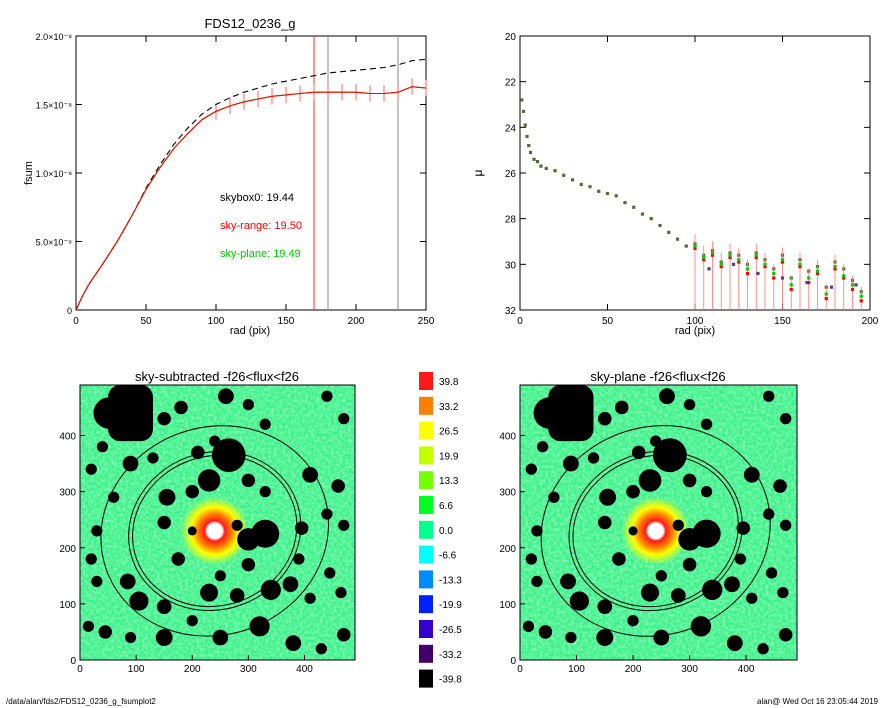  What do you see at coordinates (67, 605) in the screenshot?
I see `image-ytick-label: 100` at bounding box center [67, 605].